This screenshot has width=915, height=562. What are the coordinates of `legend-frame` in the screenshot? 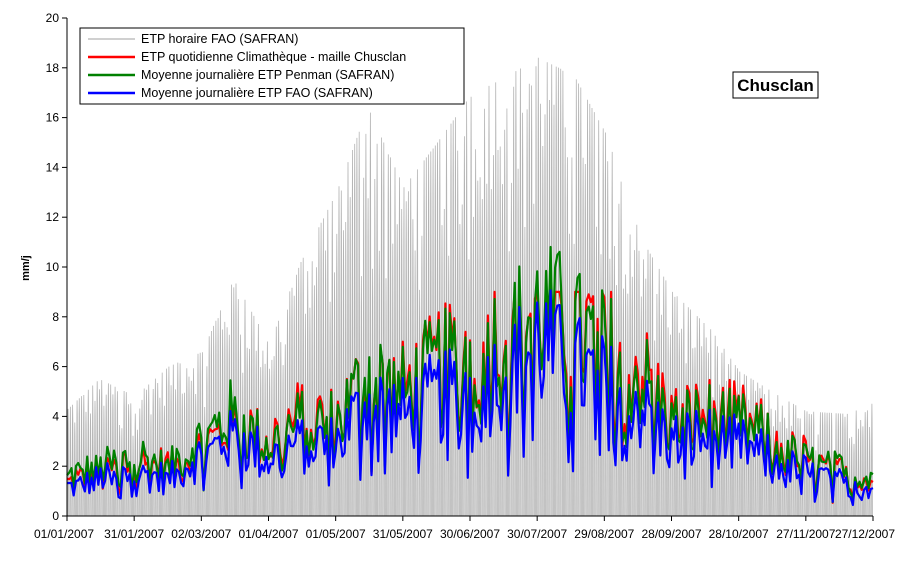 It's located at (272, 66).